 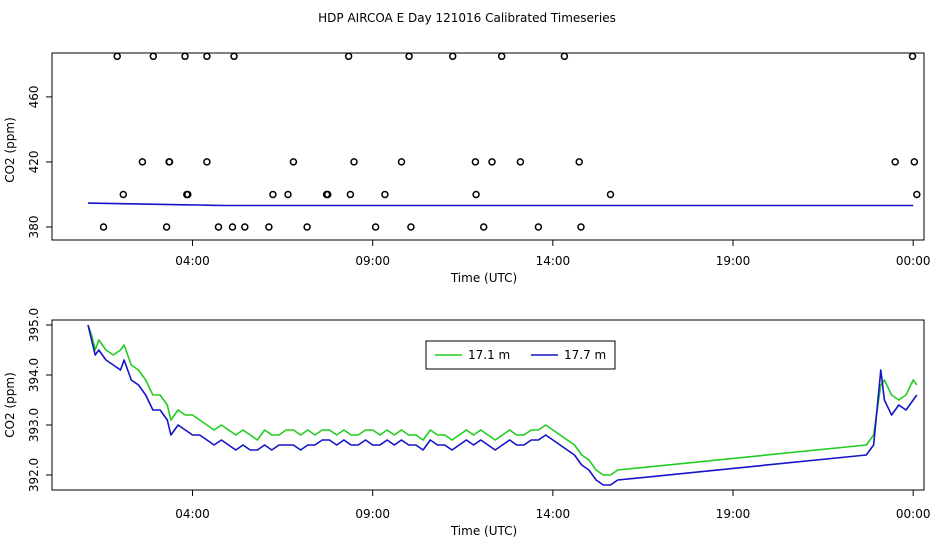 What do you see at coordinates (34, 425) in the screenshot?
I see `y-tick-label: 393.0` at bounding box center [34, 425].